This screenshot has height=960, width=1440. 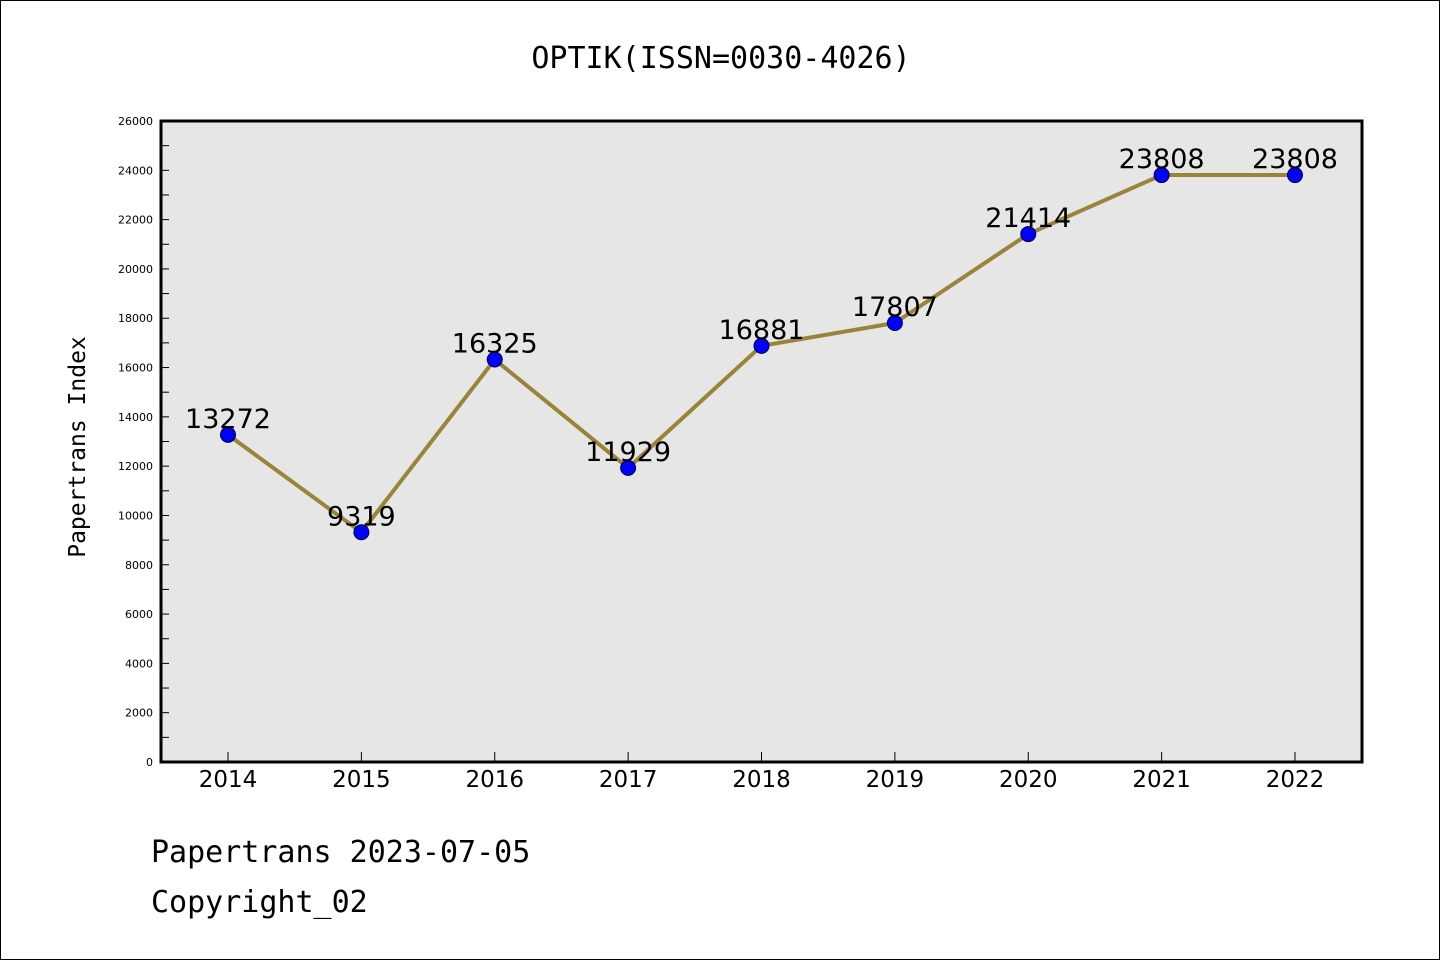 I want to click on data-label: 13272, so click(x=228, y=419).